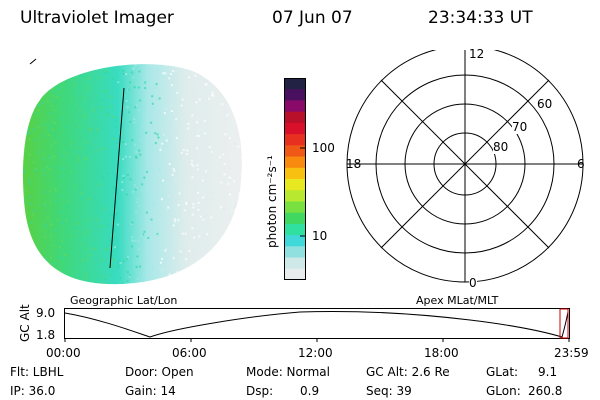 This screenshot has width=600, height=400. Describe the element at coordinates (46, 313) in the screenshot. I see `timeline-y-tick-max: 9.0` at that location.